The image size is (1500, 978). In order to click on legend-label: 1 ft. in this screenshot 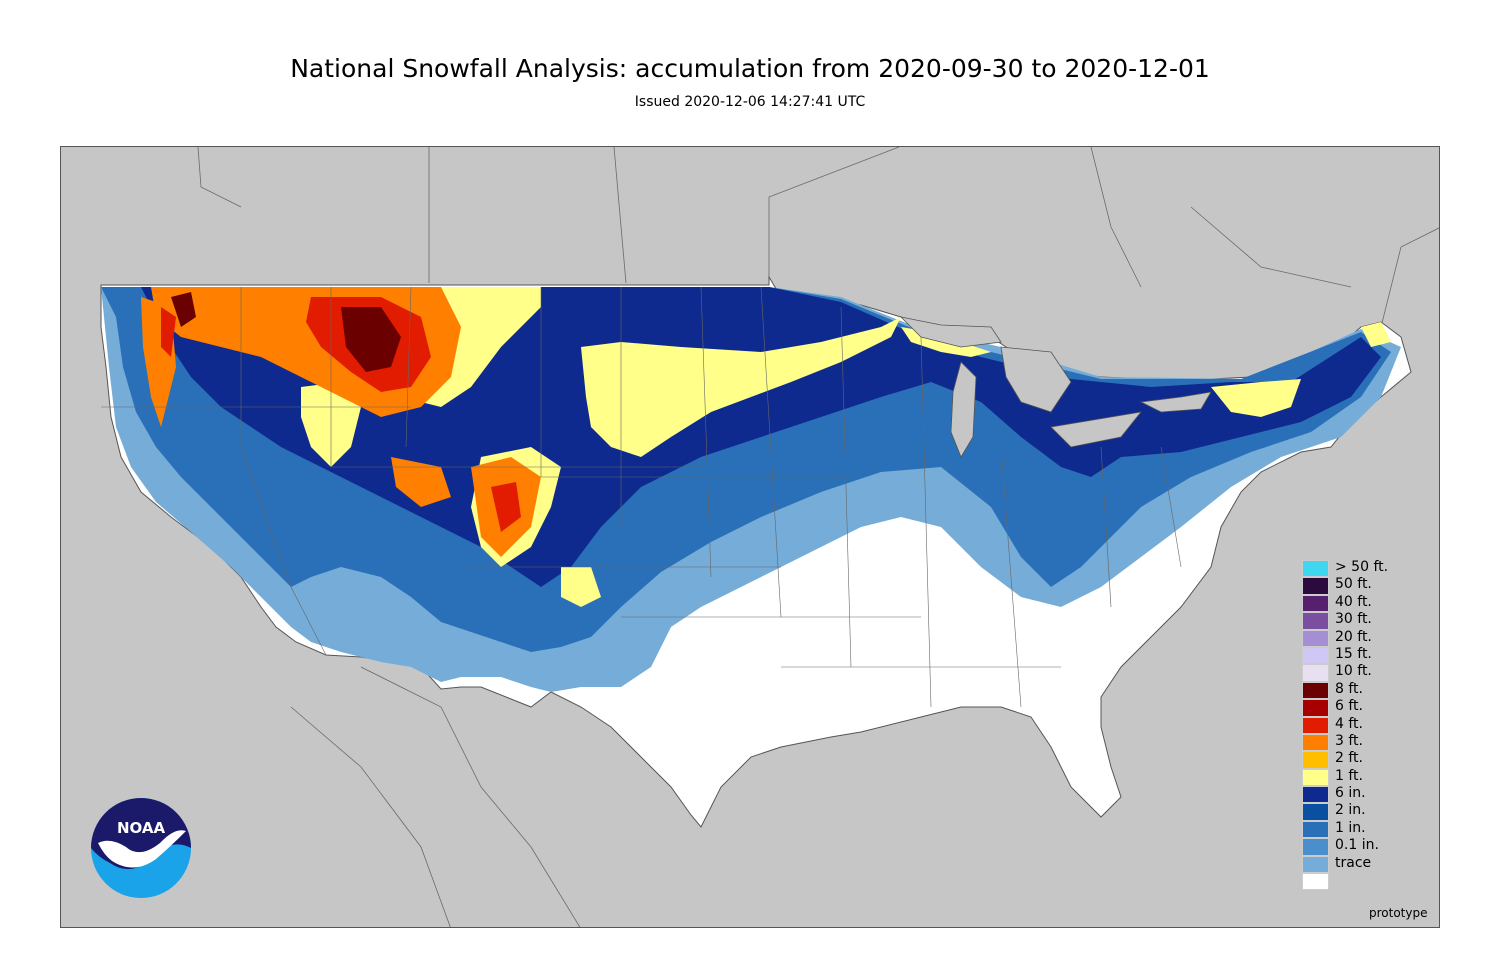, I will do `click(1349, 775)`.